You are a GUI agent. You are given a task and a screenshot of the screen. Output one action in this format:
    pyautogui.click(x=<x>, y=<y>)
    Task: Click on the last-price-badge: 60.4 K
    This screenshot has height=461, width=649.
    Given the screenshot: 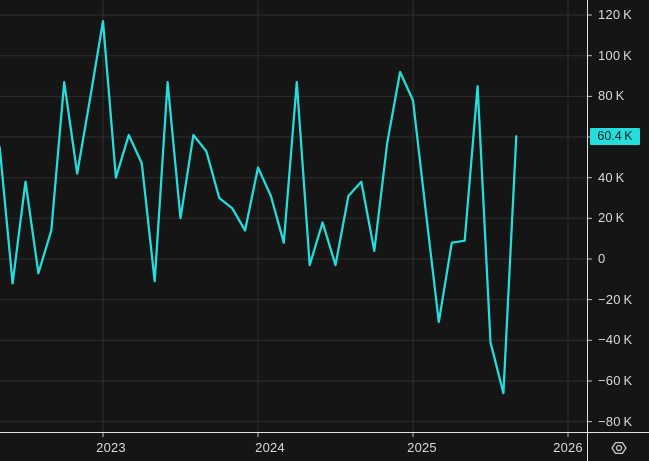 What is the action you would take?
    pyautogui.click(x=615, y=136)
    